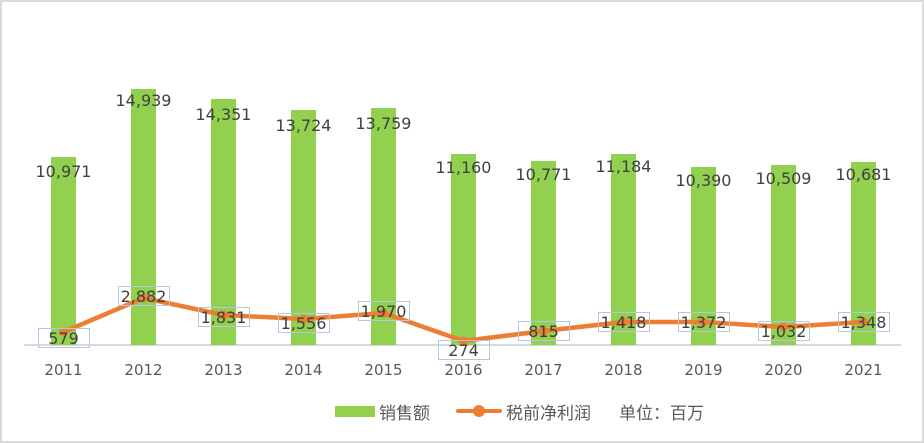  I want to click on profit-value-label: 1,831, so click(223, 317).